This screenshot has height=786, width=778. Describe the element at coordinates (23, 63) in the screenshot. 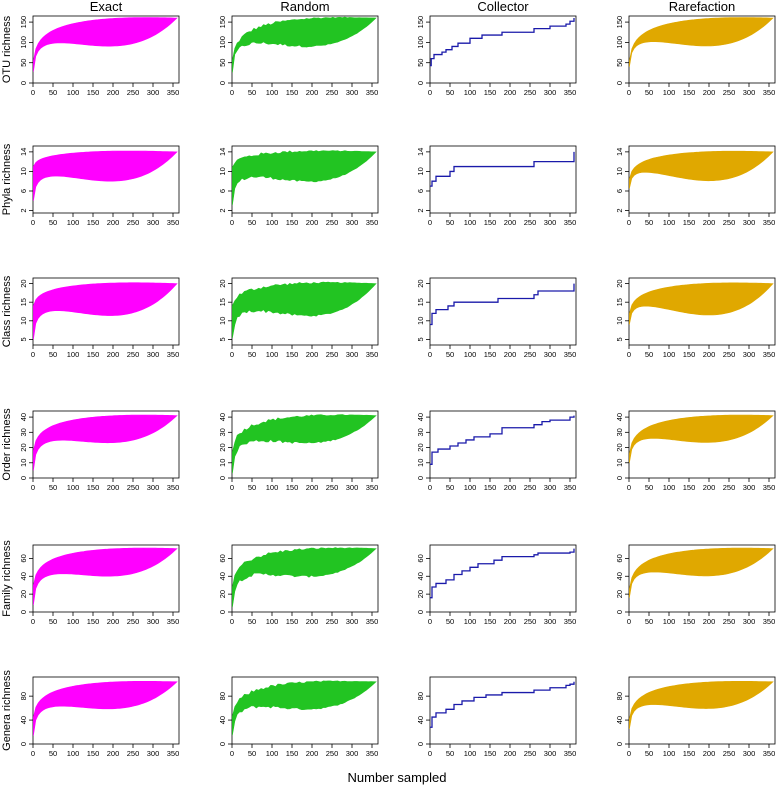

I see `y-tick-label: 50` at that location.